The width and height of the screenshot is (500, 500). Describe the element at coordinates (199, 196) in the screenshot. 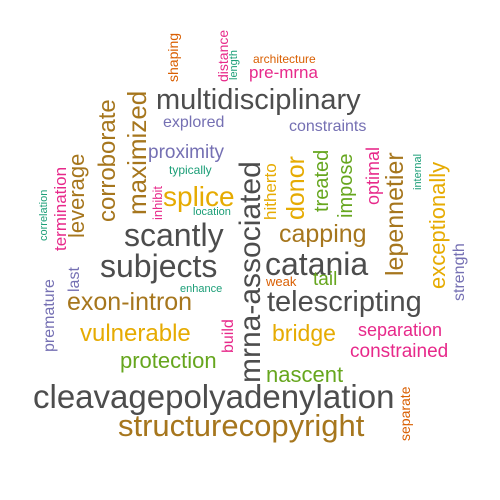

I see `word-splice: splice` at that location.